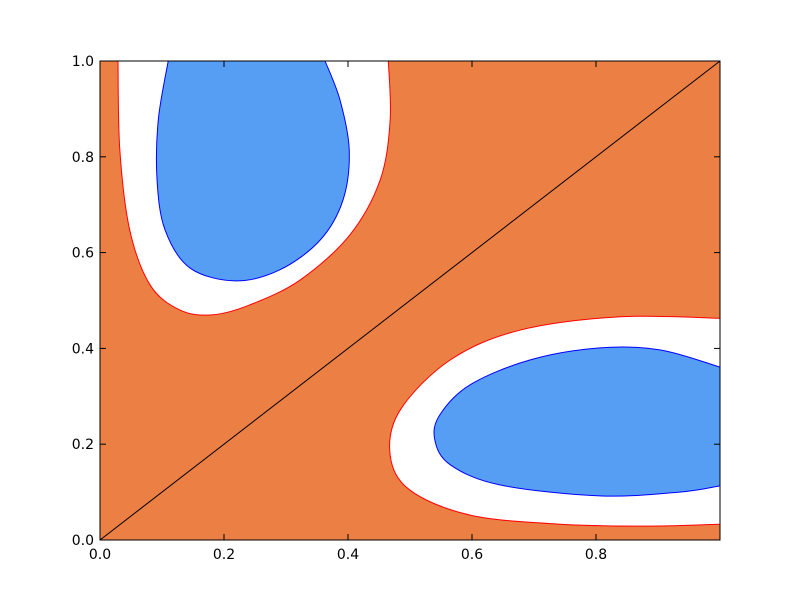 This screenshot has width=800, height=600. What do you see at coordinates (83, 349) in the screenshot?
I see `y-tick-label: 0.4` at bounding box center [83, 349].